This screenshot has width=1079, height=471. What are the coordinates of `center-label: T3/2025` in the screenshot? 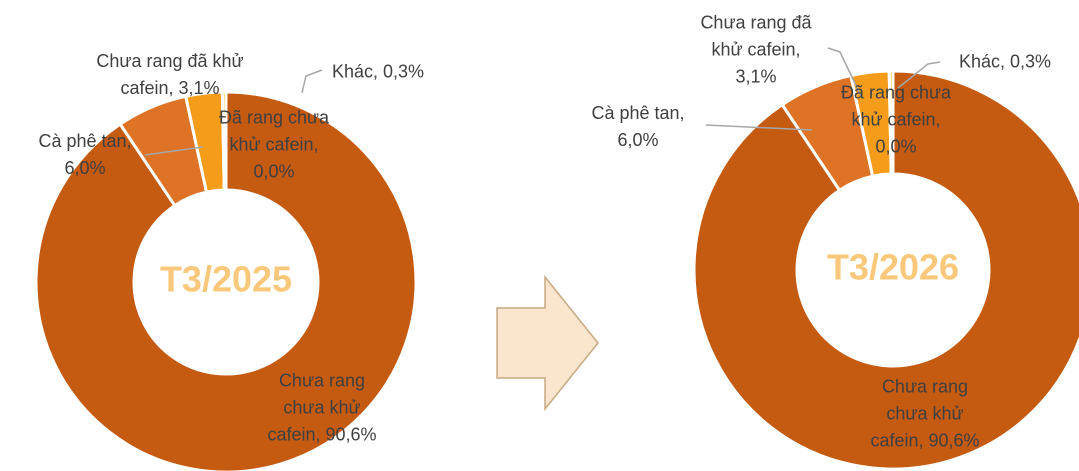 It's located at (226, 279).